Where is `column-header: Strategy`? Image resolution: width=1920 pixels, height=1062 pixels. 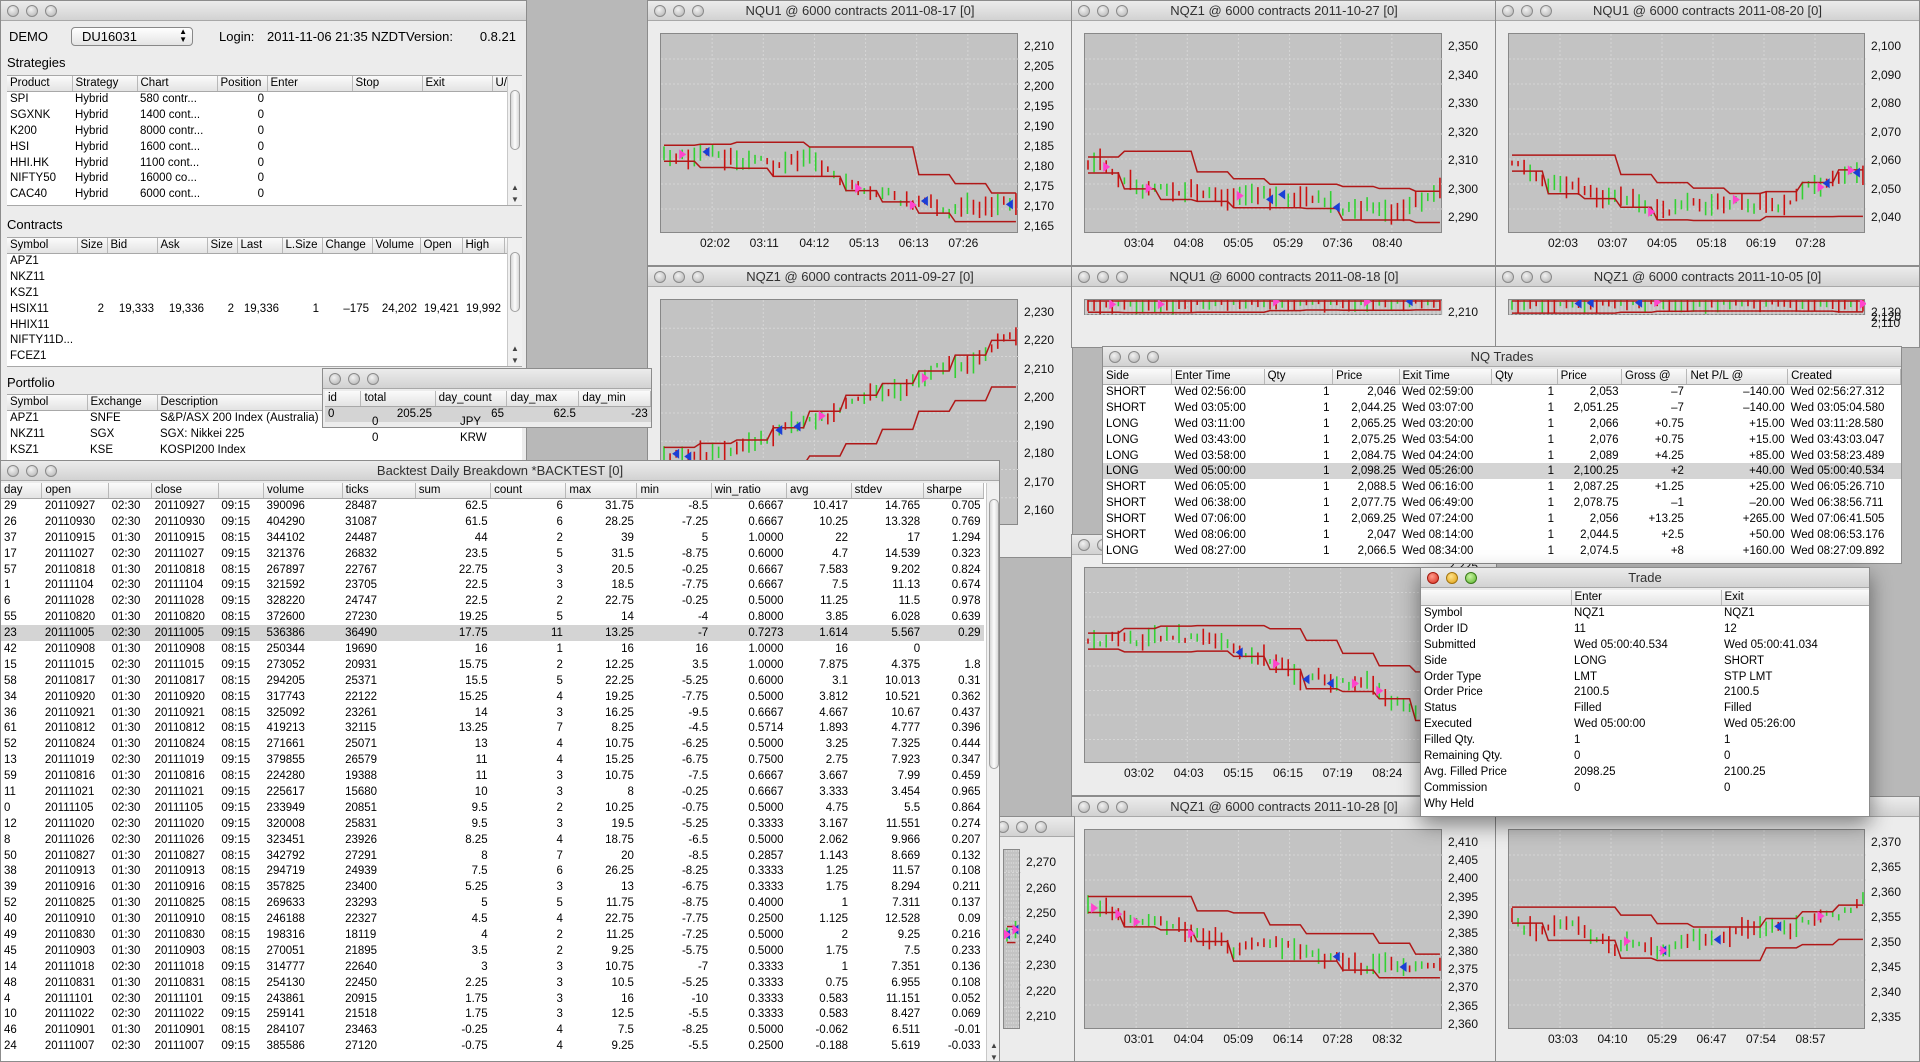 column-header: Strategy is located at coordinates (105, 84).